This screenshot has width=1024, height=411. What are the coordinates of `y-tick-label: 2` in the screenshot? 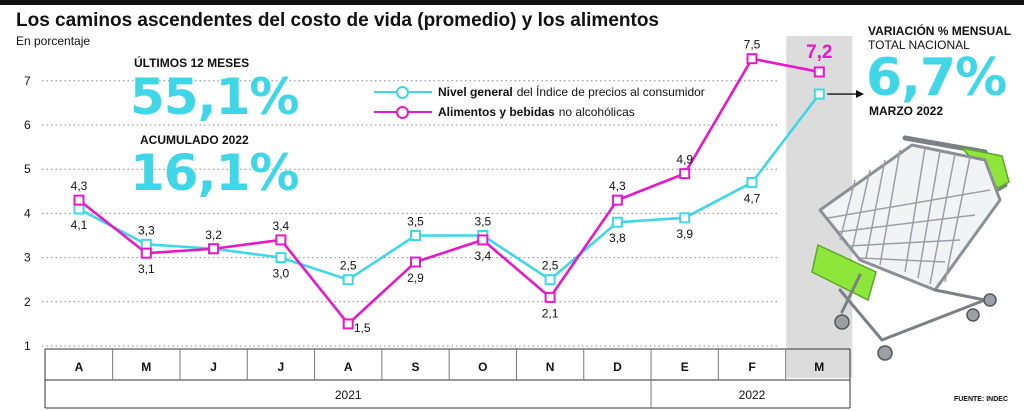 It's located at (27, 302).